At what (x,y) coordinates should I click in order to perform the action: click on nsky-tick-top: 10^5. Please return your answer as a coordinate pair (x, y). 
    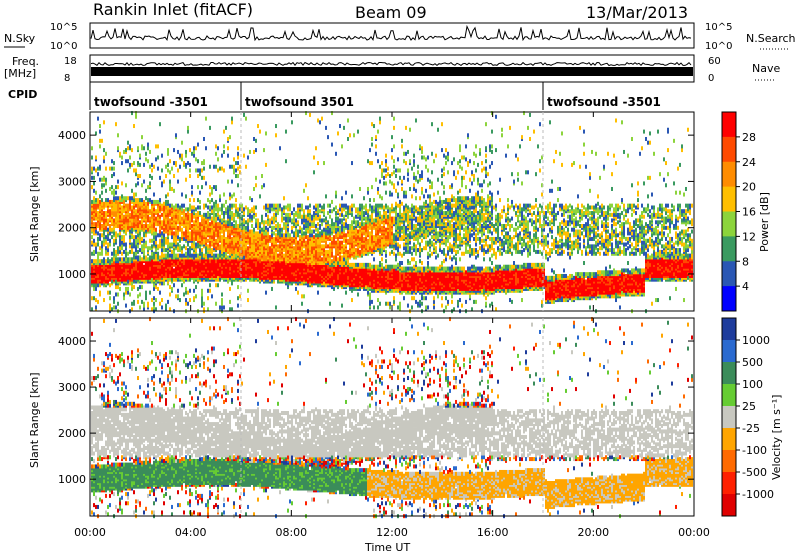
    Looking at the image, I should click on (63, 27).